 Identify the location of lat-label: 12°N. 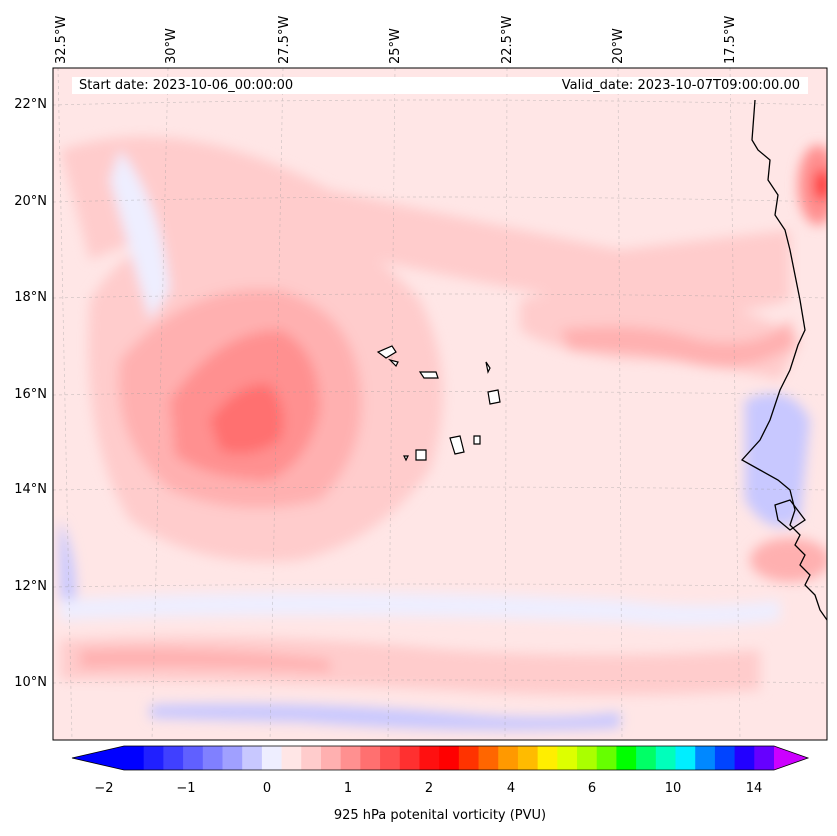
(30, 586).